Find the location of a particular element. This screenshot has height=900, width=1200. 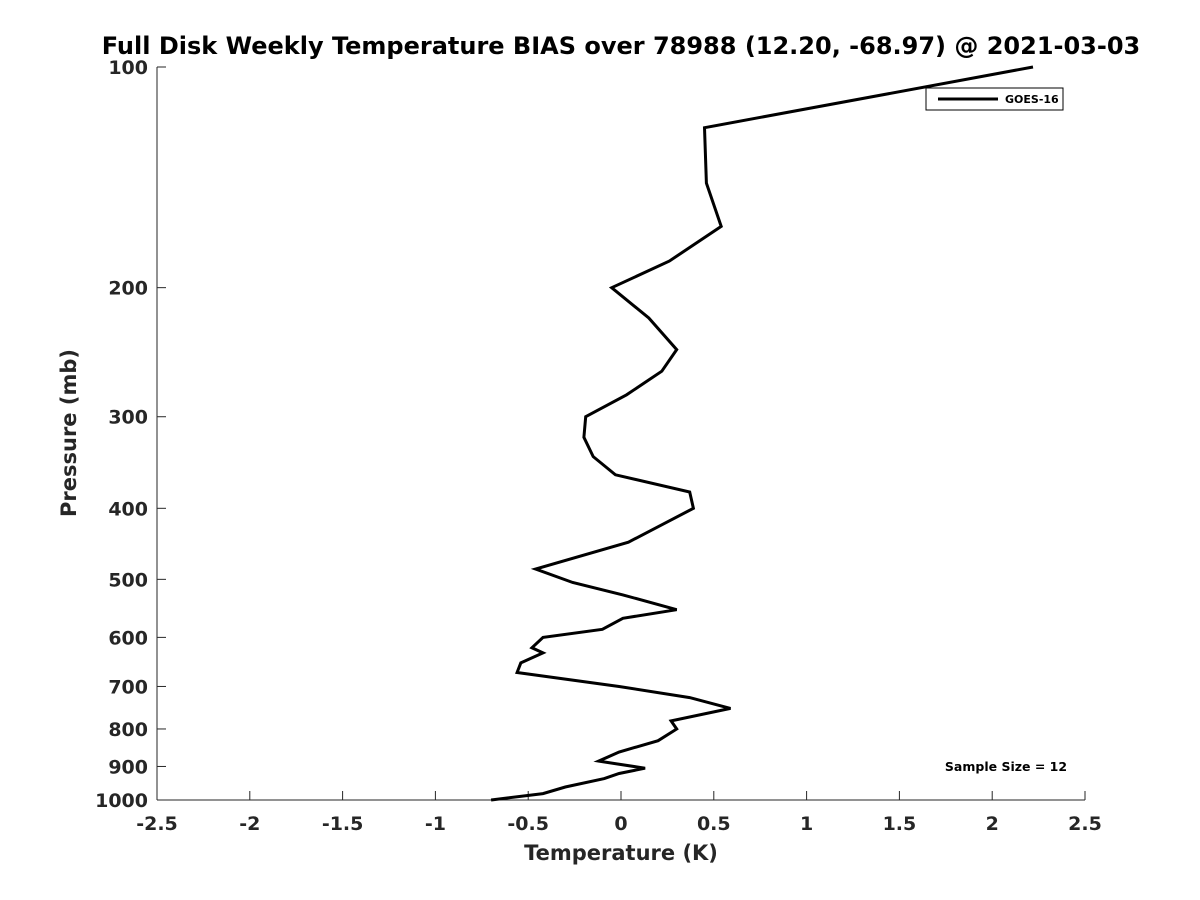

x-tick-label: -2.5 is located at coordinates (157, 824).